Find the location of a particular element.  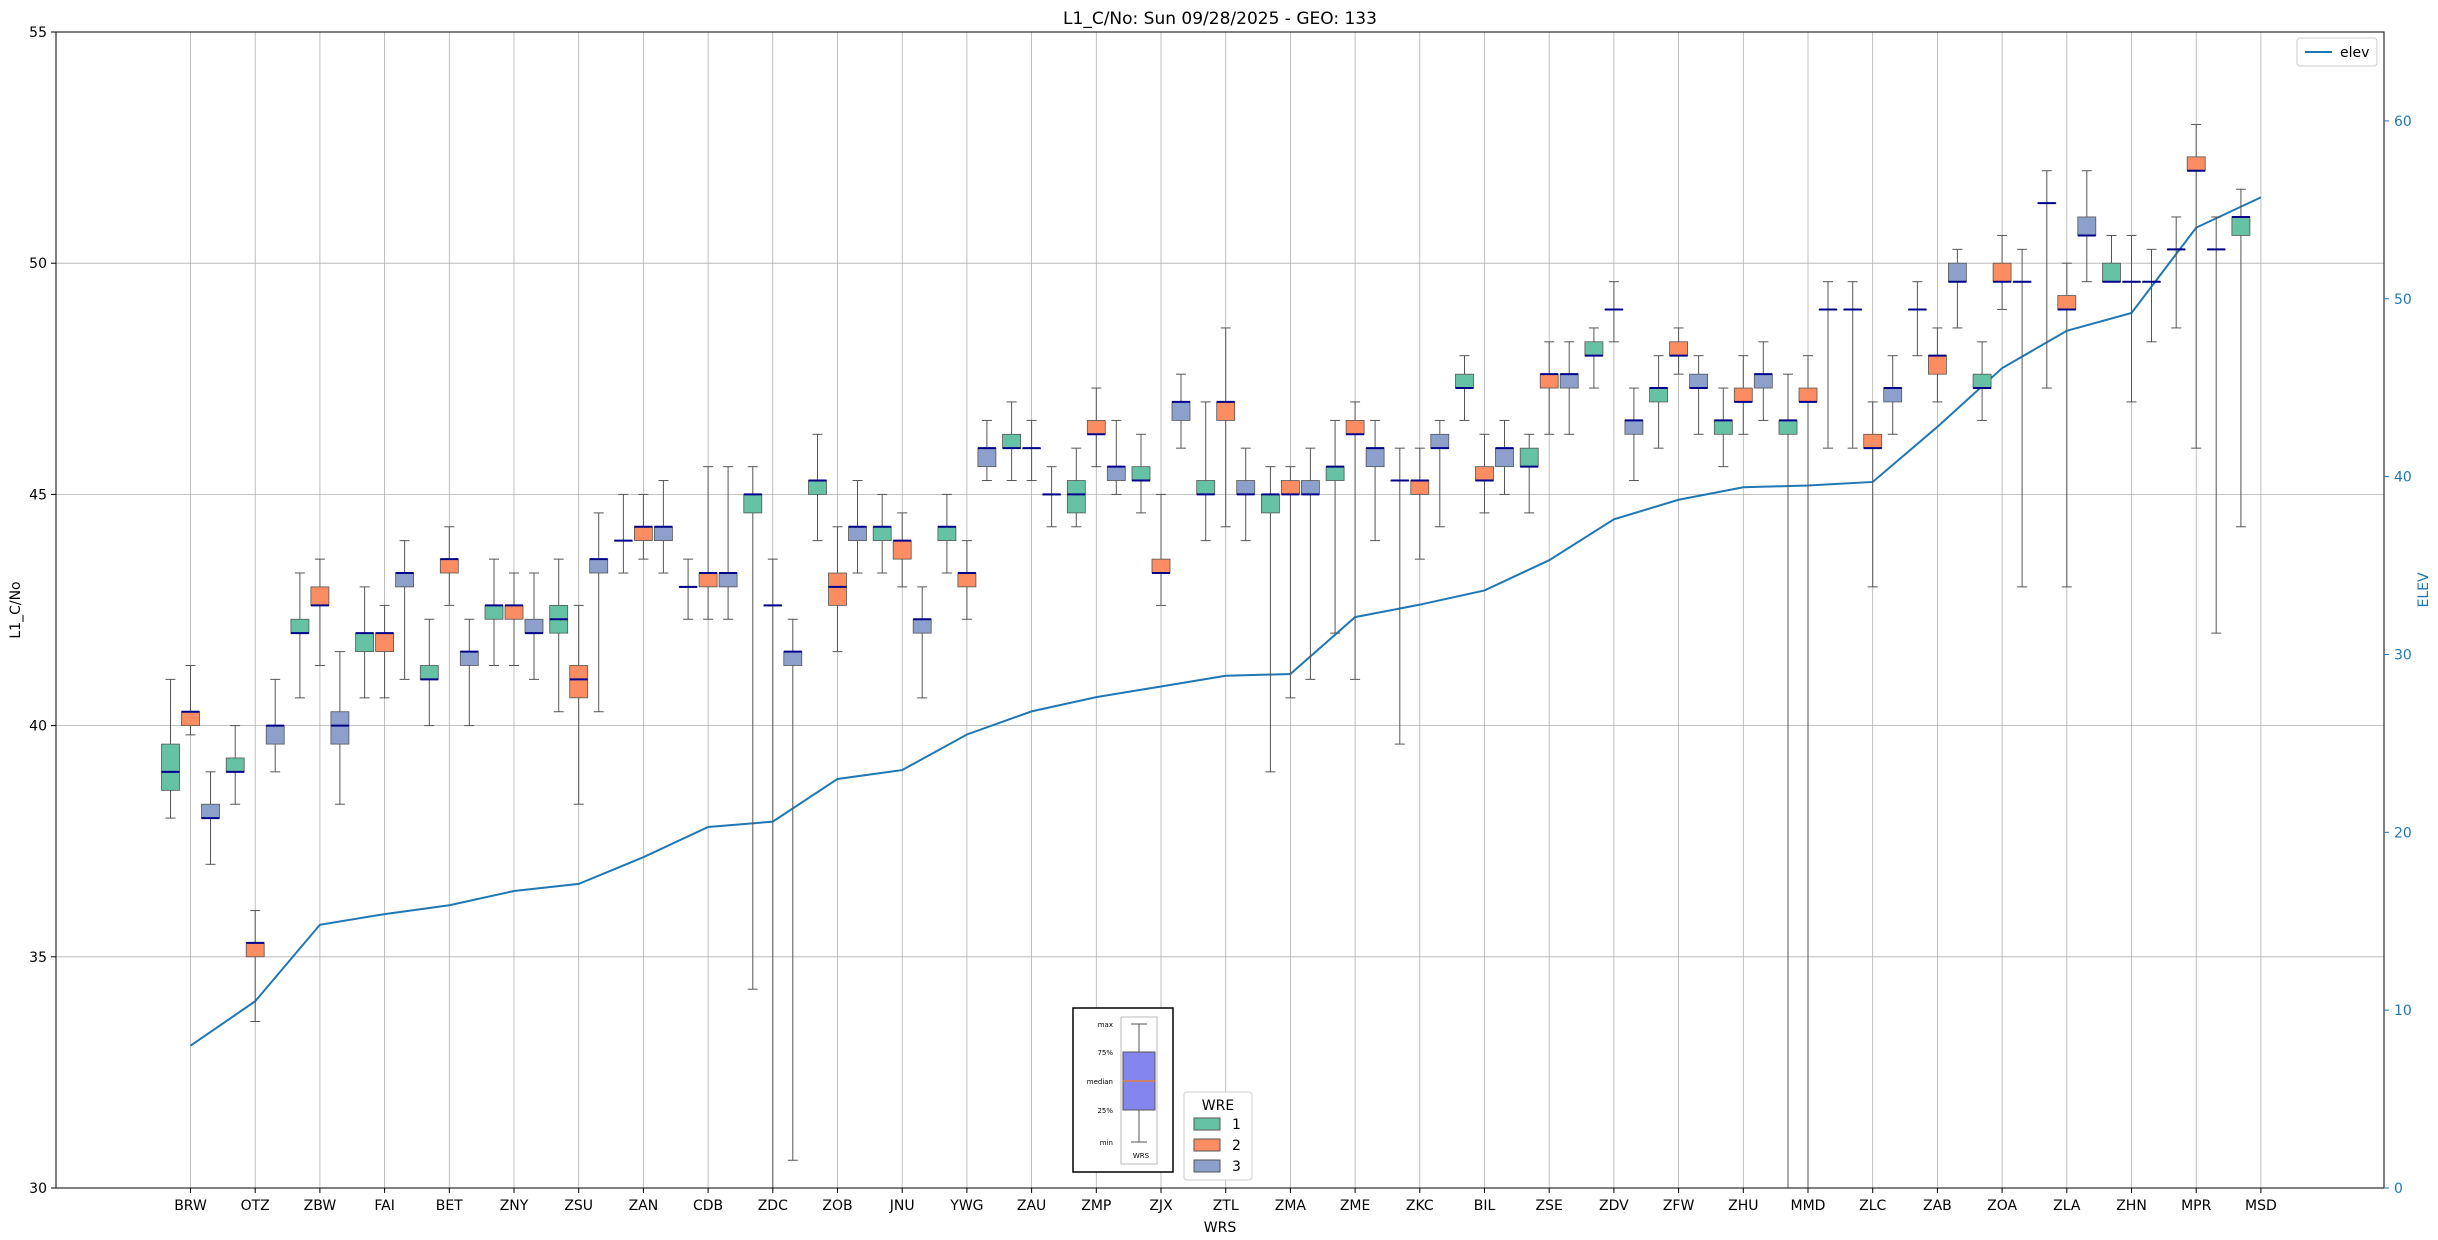

box-zdc-wre2 is located at coordinates (773, 873).